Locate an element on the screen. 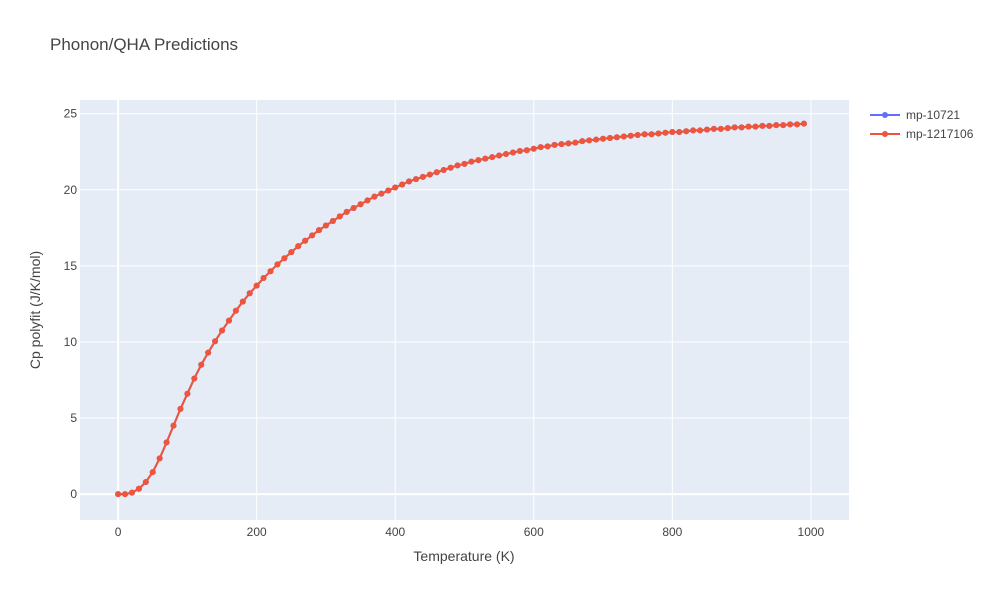  legend-label: mp-10721 is located at coordinates (933, 115).